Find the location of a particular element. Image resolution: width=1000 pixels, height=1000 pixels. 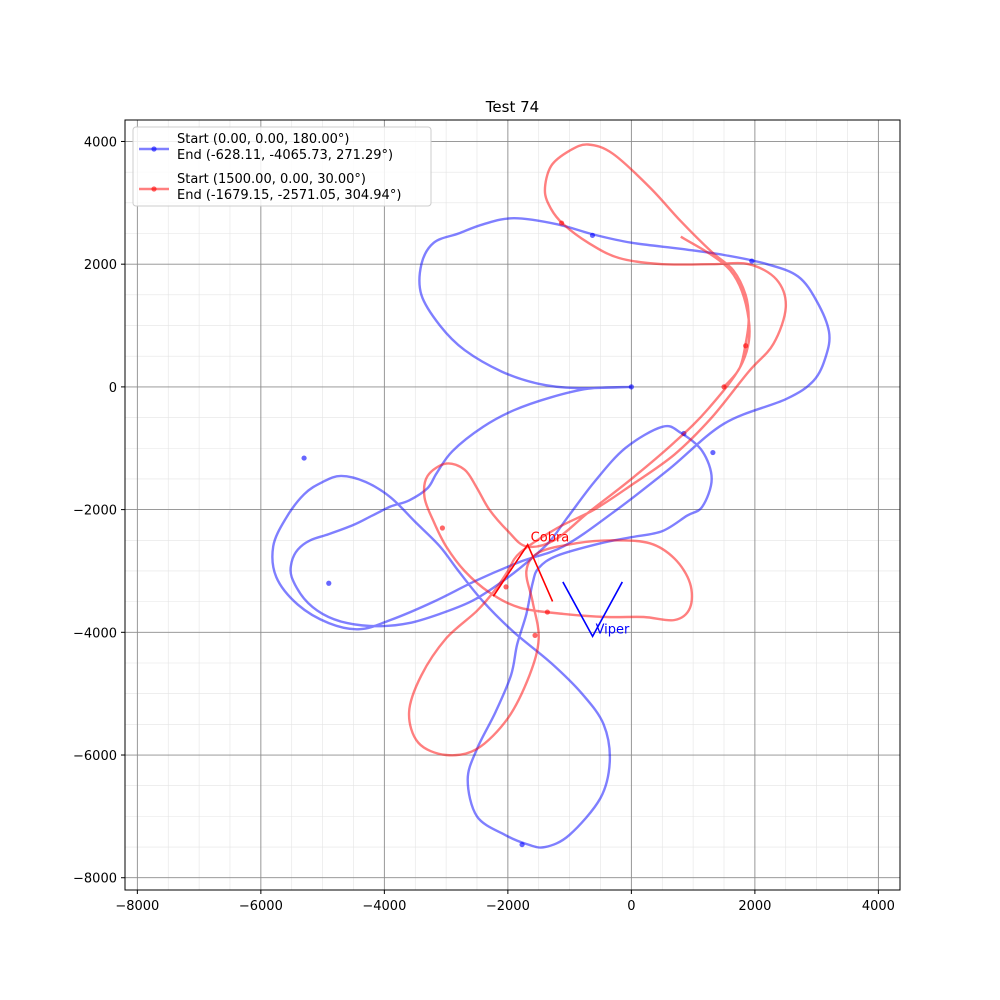

y-tick-label: 2000 is located at coordinates (100, 265).